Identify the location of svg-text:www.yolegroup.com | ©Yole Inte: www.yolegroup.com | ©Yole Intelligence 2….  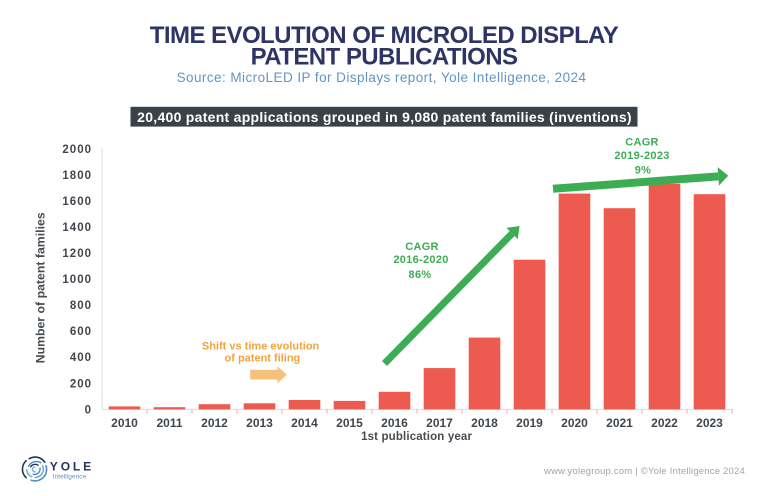
(644, 471).